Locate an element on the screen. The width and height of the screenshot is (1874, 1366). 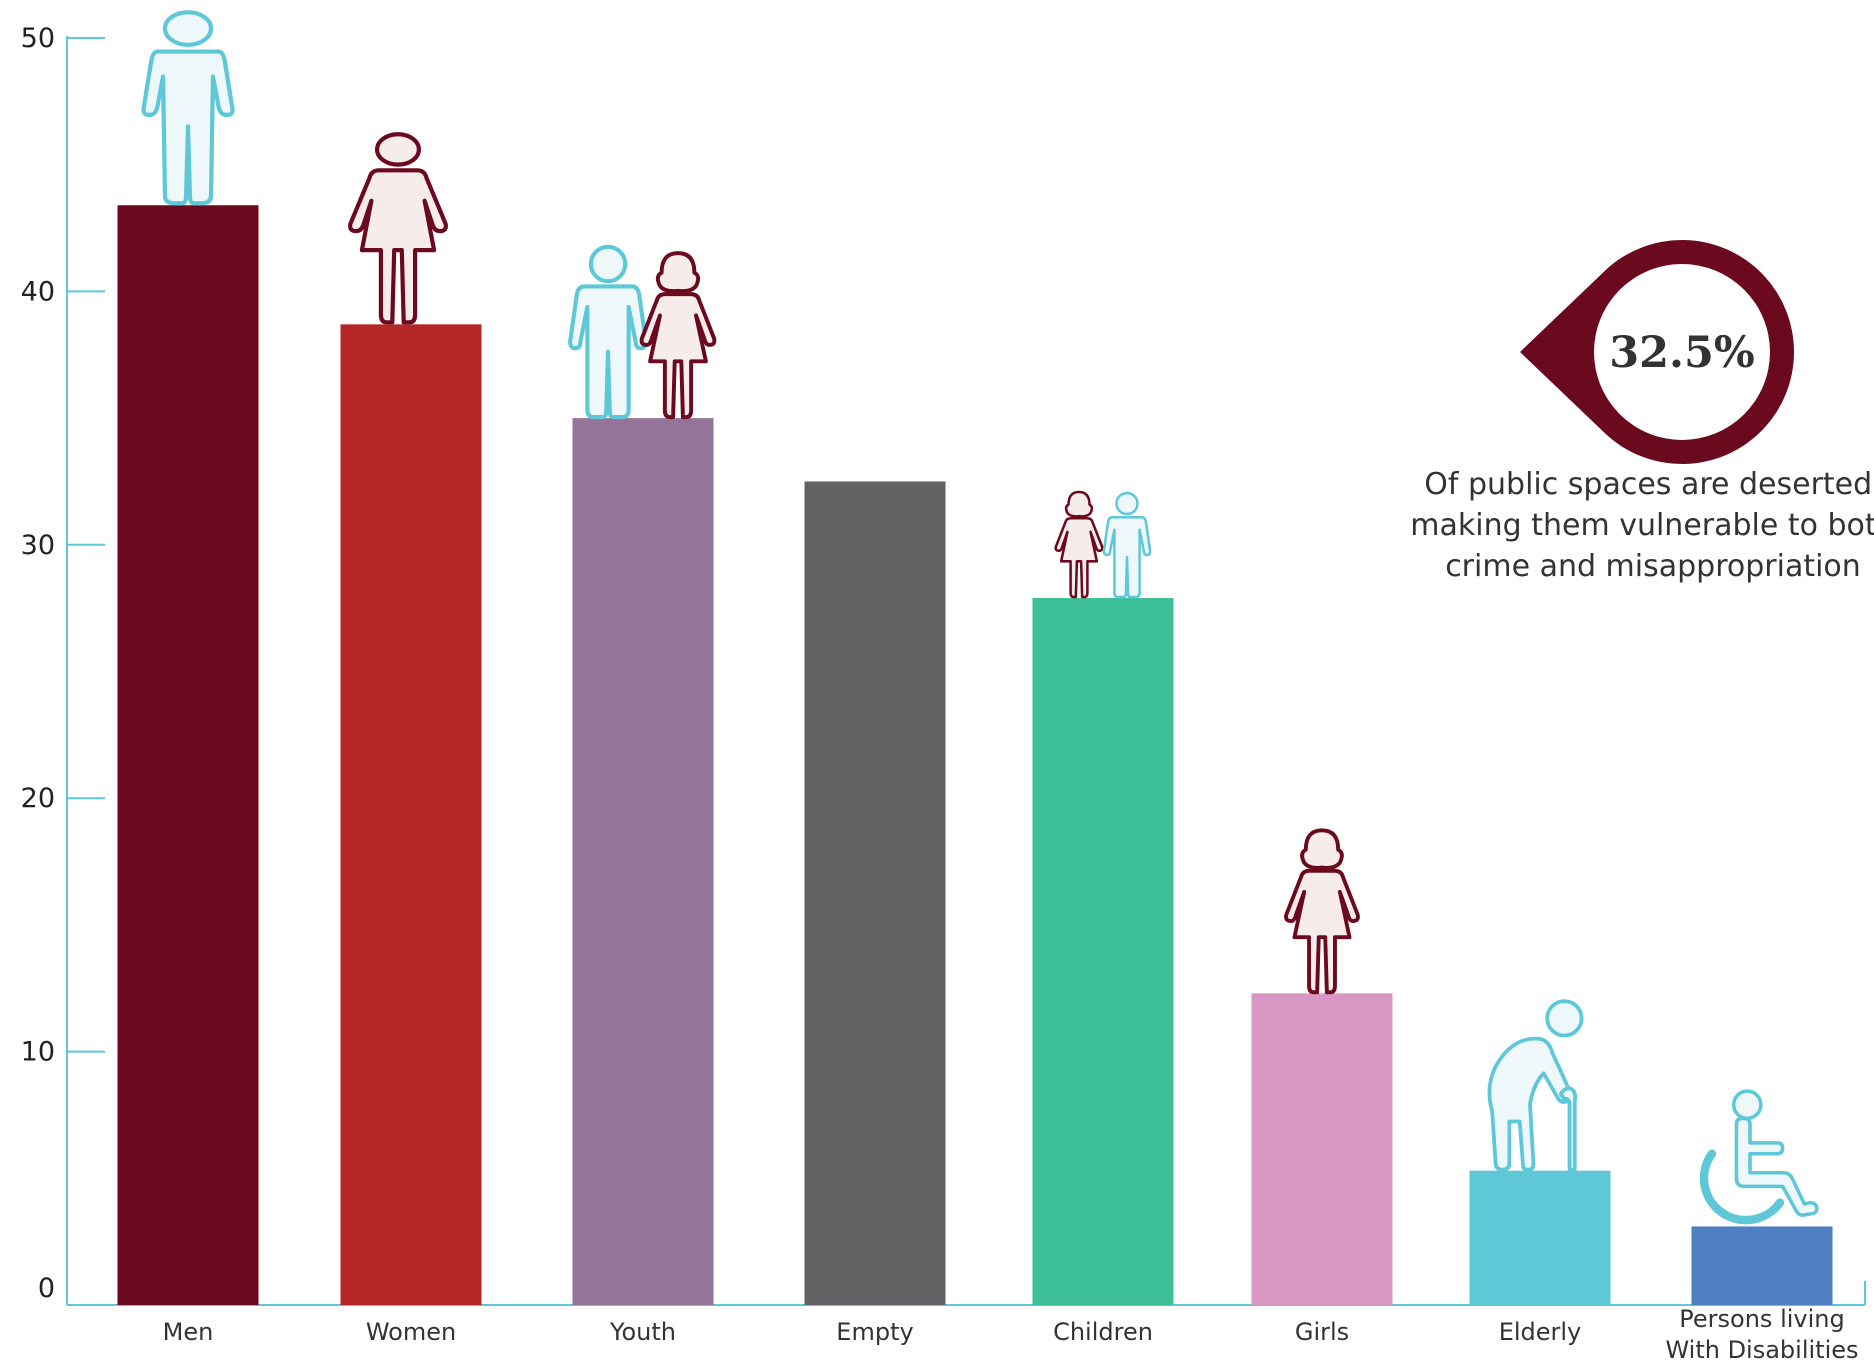
x-category-label: Girls is located at coordinates (1322, 1332).